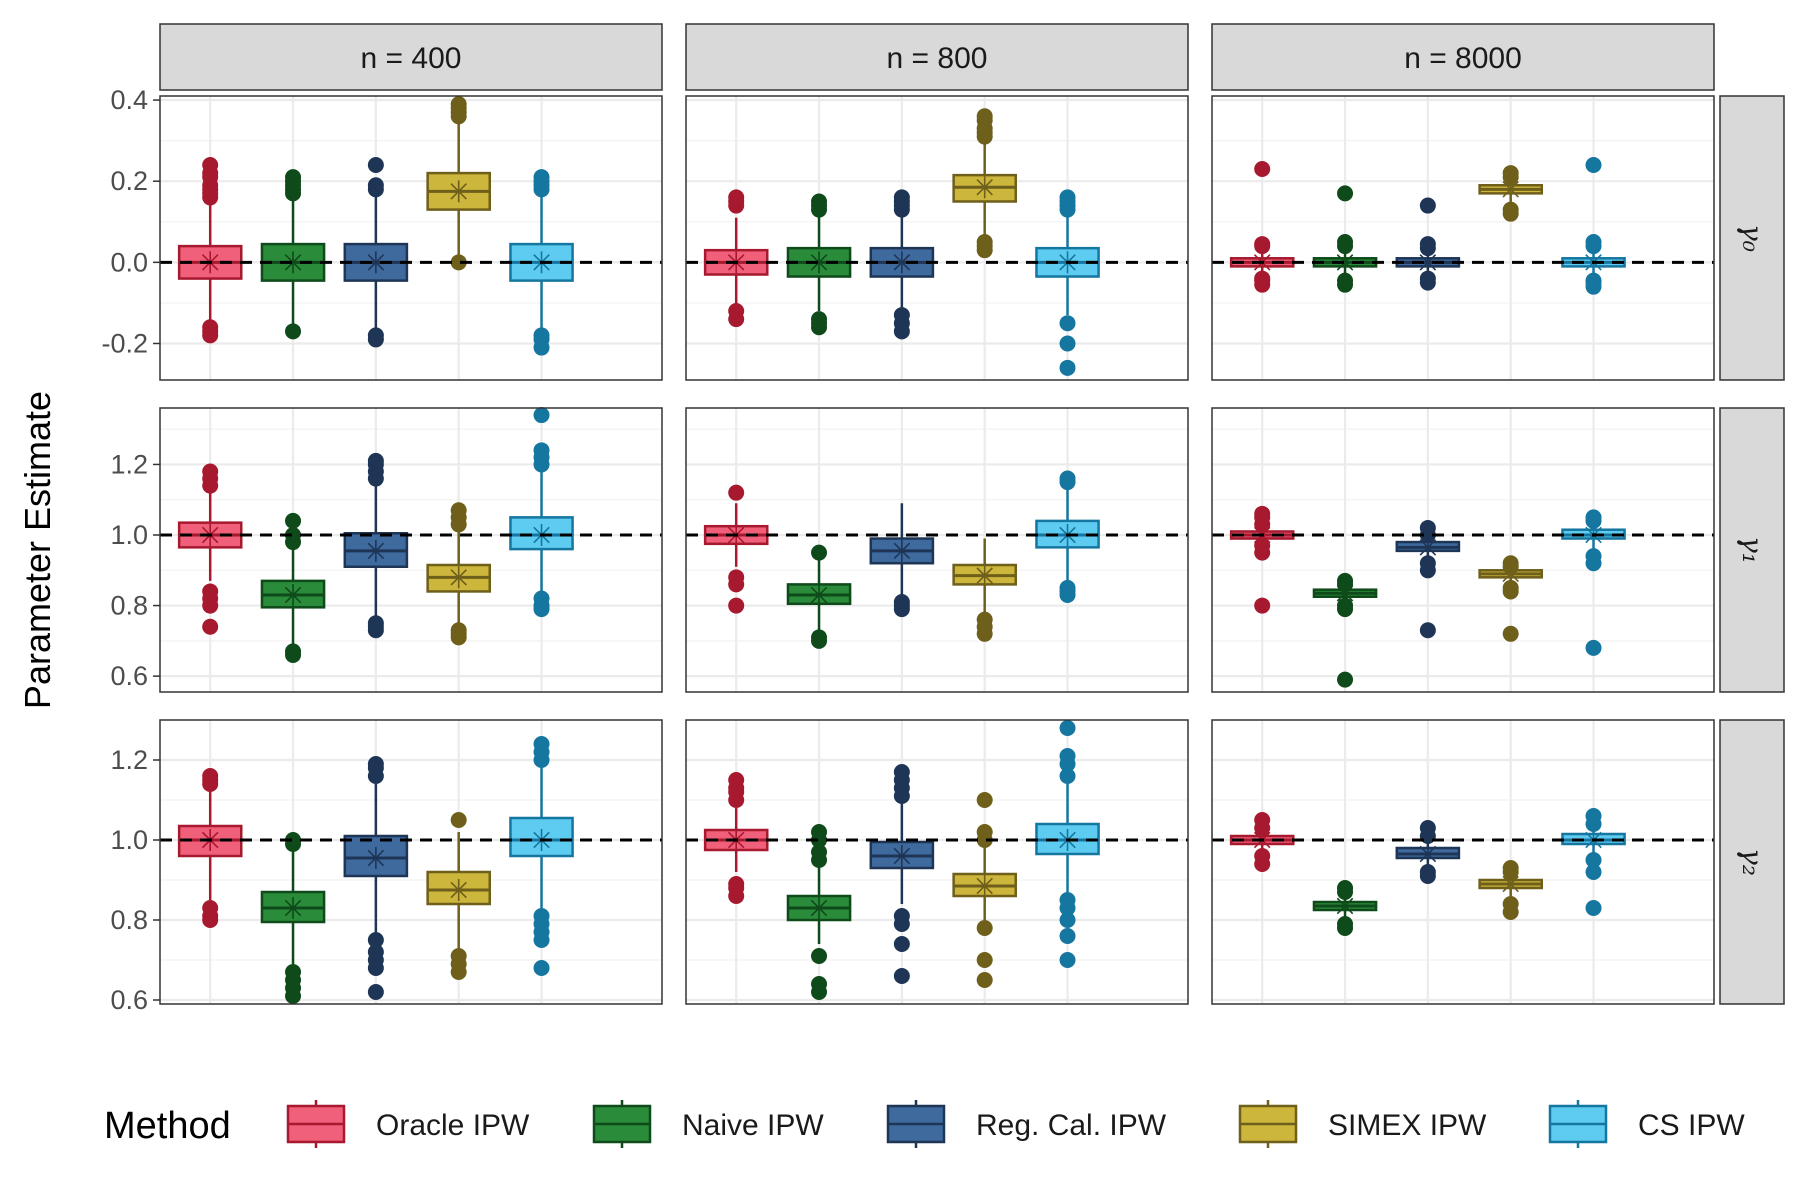 The height and width of the screenshot is (1200, 1800). What do you see at coordinates (1407, 1125) in the screenshot?
I see `legend-label: SIMEX IPW` at bounding box center [1407, 1125].